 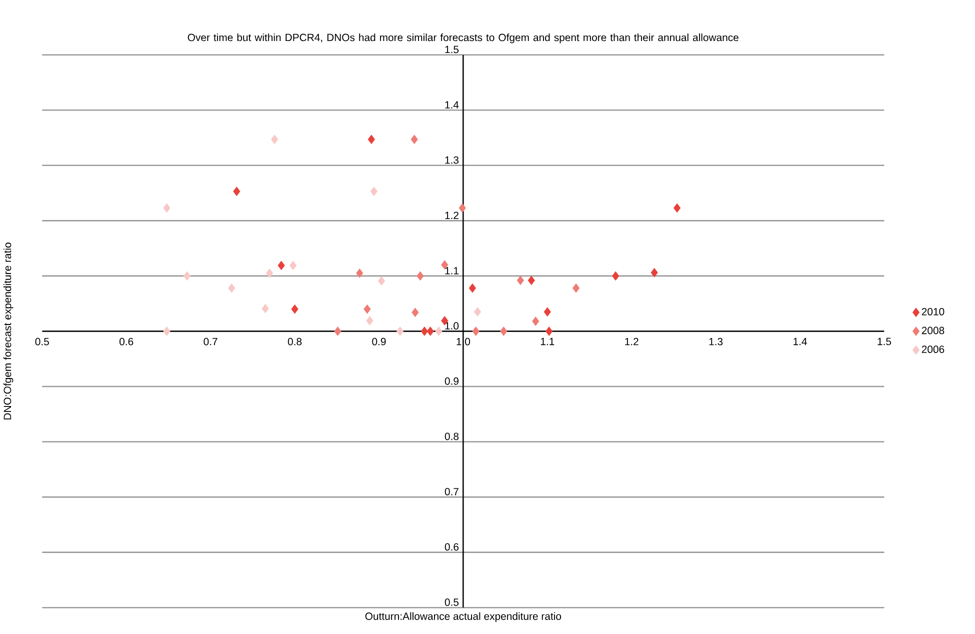 I want to click on y-tick-label: 1.3, so click(x=452, y=160).